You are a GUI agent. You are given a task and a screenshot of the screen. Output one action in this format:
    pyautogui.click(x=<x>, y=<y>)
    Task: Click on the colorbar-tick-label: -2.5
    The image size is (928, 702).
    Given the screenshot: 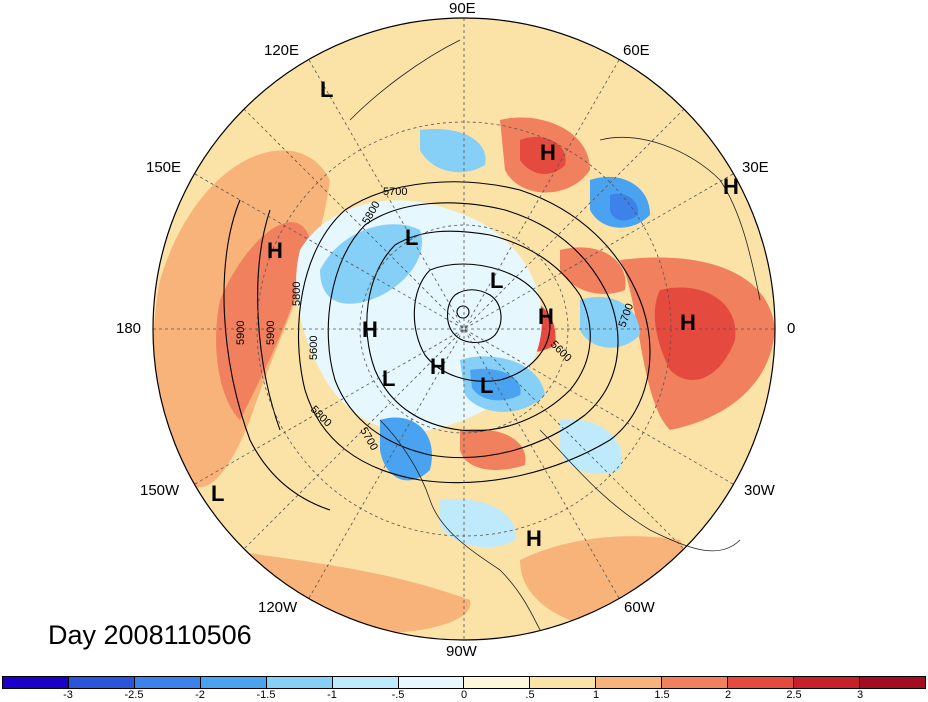 What is the action you would take?
    pyautogui.click(x=134, y=695)
    